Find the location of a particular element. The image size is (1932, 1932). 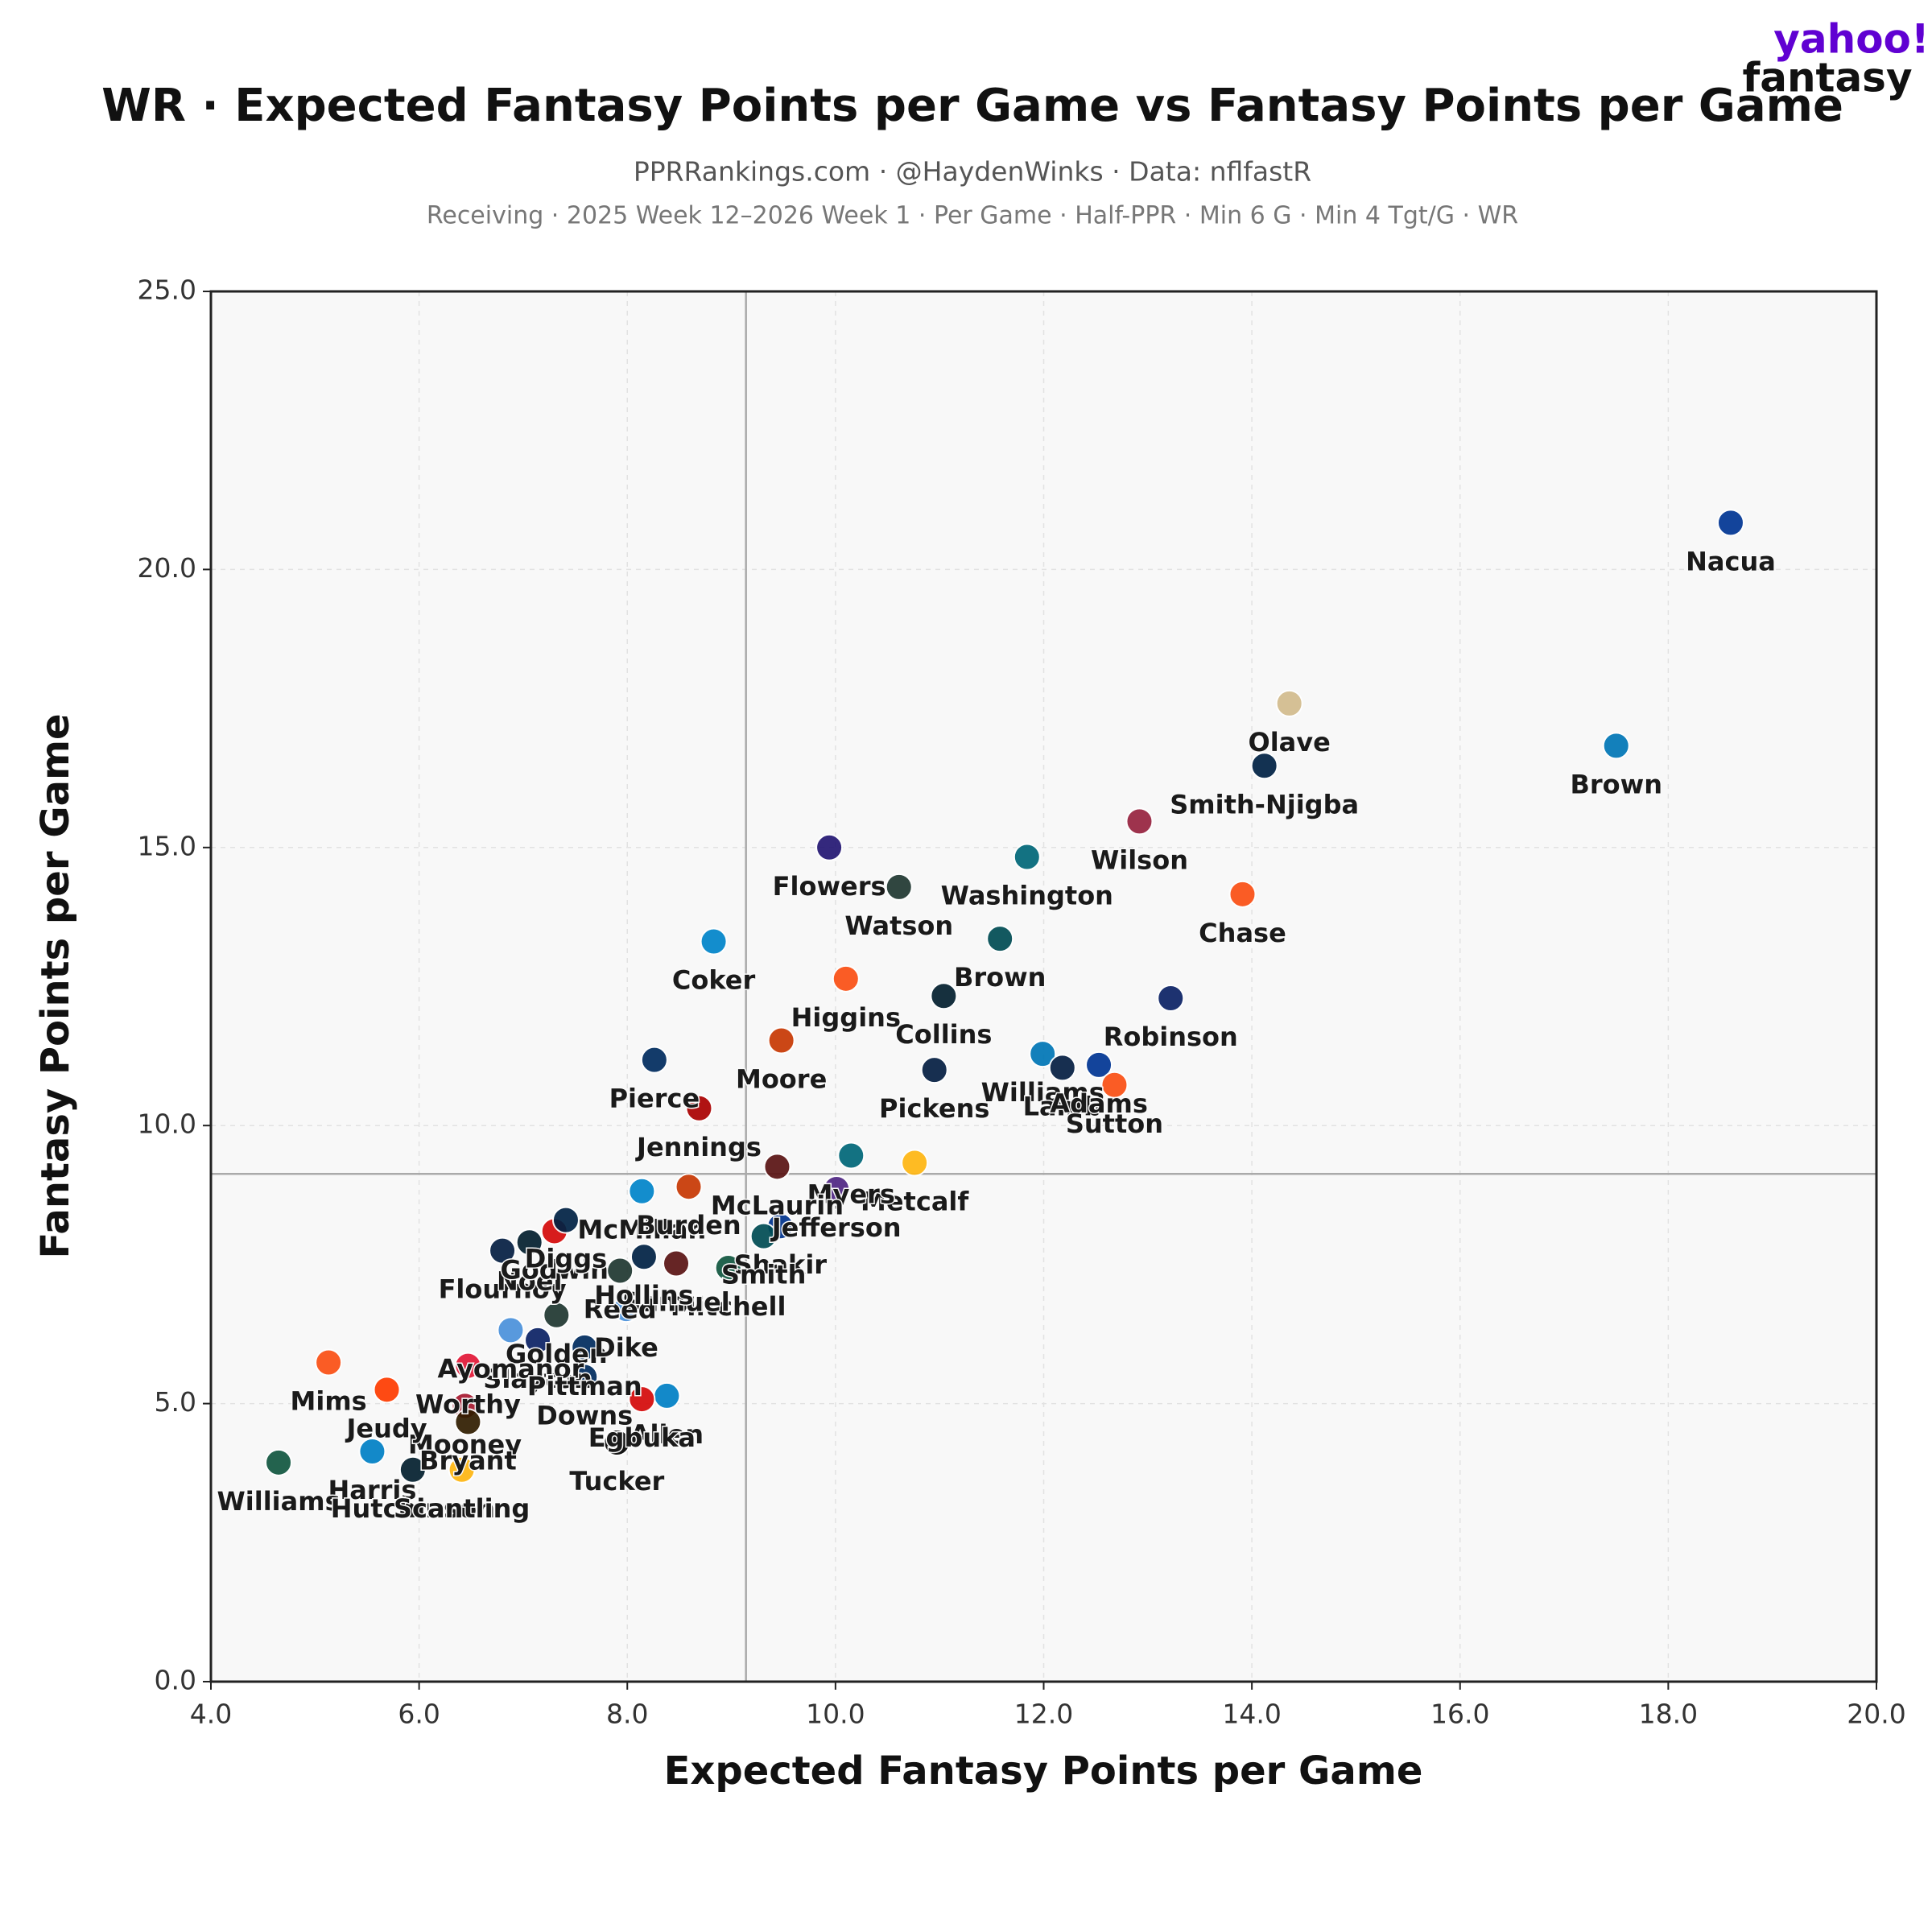

y-tick-label: 15.0 is located at coordinates (167, 845).